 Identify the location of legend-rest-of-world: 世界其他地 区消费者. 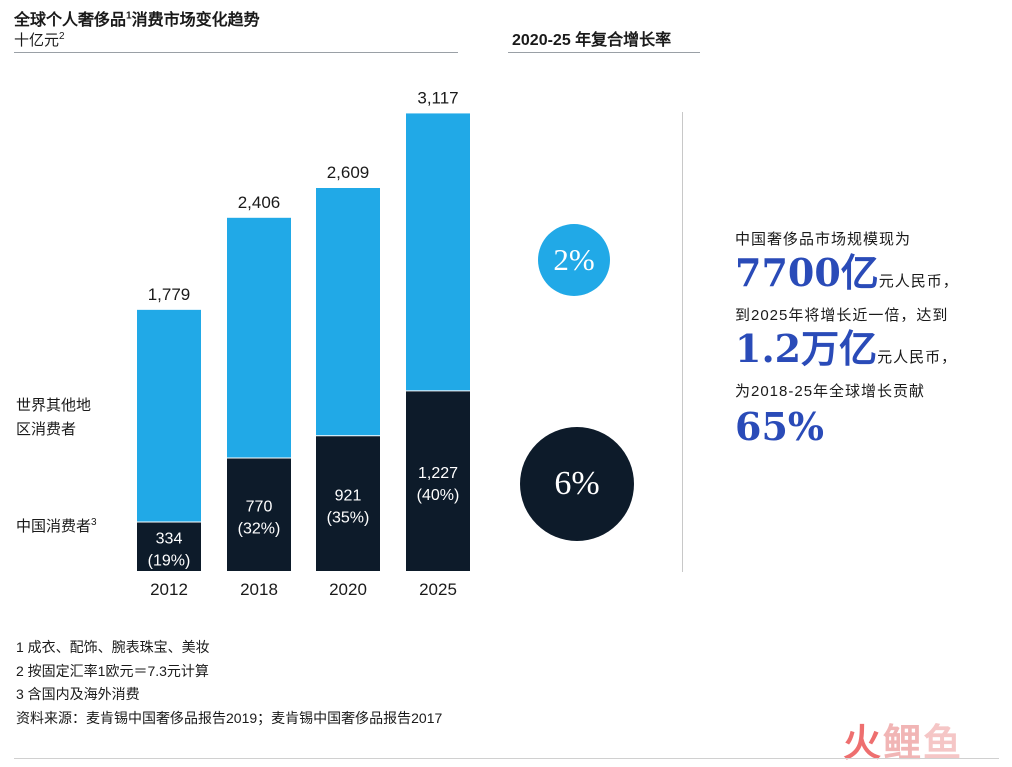
(53, 418).